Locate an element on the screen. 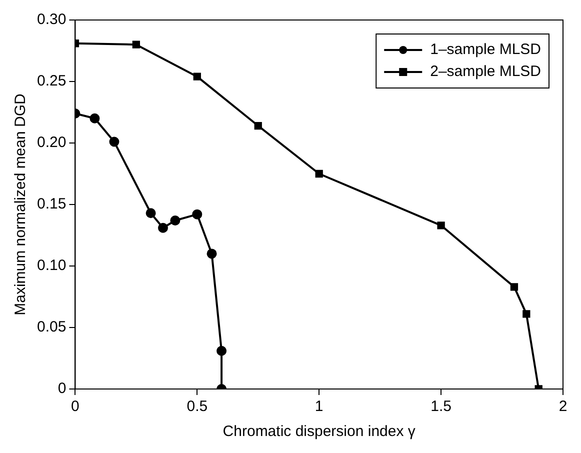 The height and width of the screenshot is (453, 581). x-tick-label: 0.5 is located at coordinates (197, 407).